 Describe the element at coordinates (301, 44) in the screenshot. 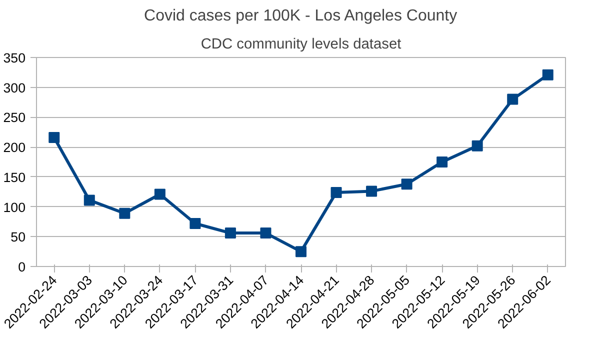

I see `chart-subtitle: CDC community levels dataset` at that location.